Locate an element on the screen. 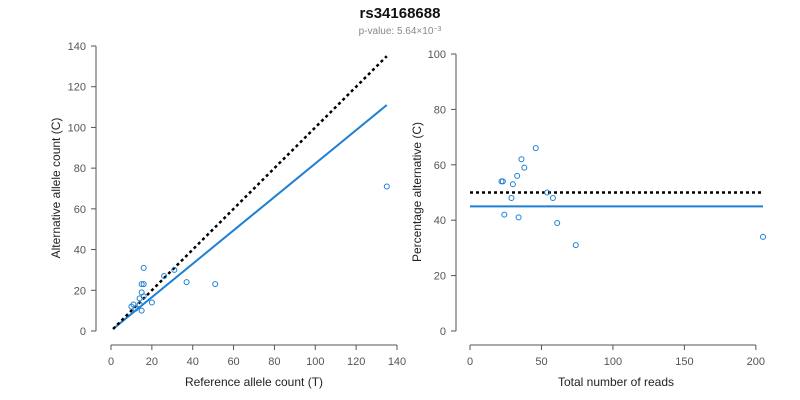 The height and width of the screenshot is (400, 800). left-x-tick-label: 20 is located at coordinates (152, 362).